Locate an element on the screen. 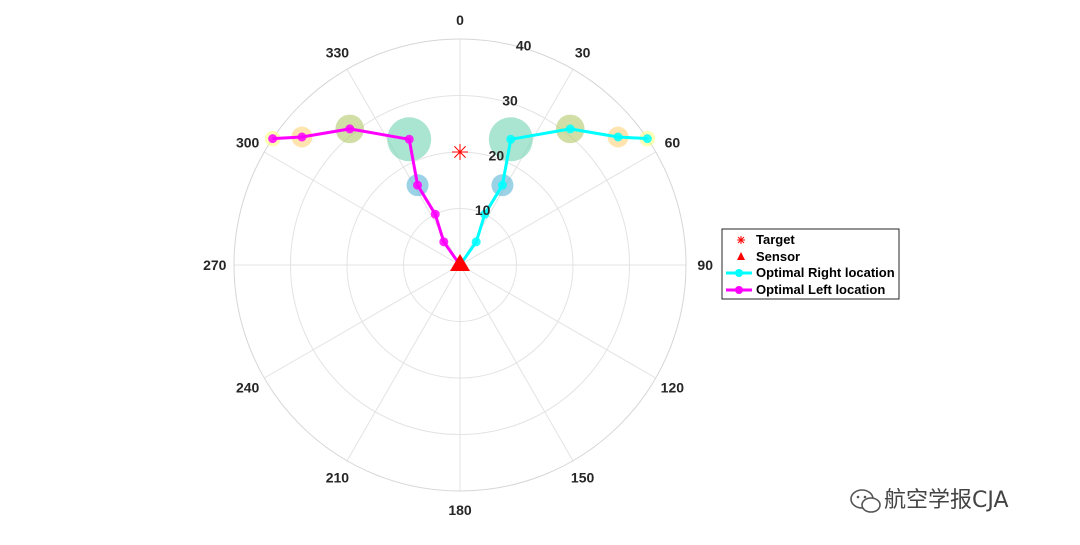 Image resolution: width=1080 pixels, height=545 pixels. marker-layer is located at coordinates (460, 207).